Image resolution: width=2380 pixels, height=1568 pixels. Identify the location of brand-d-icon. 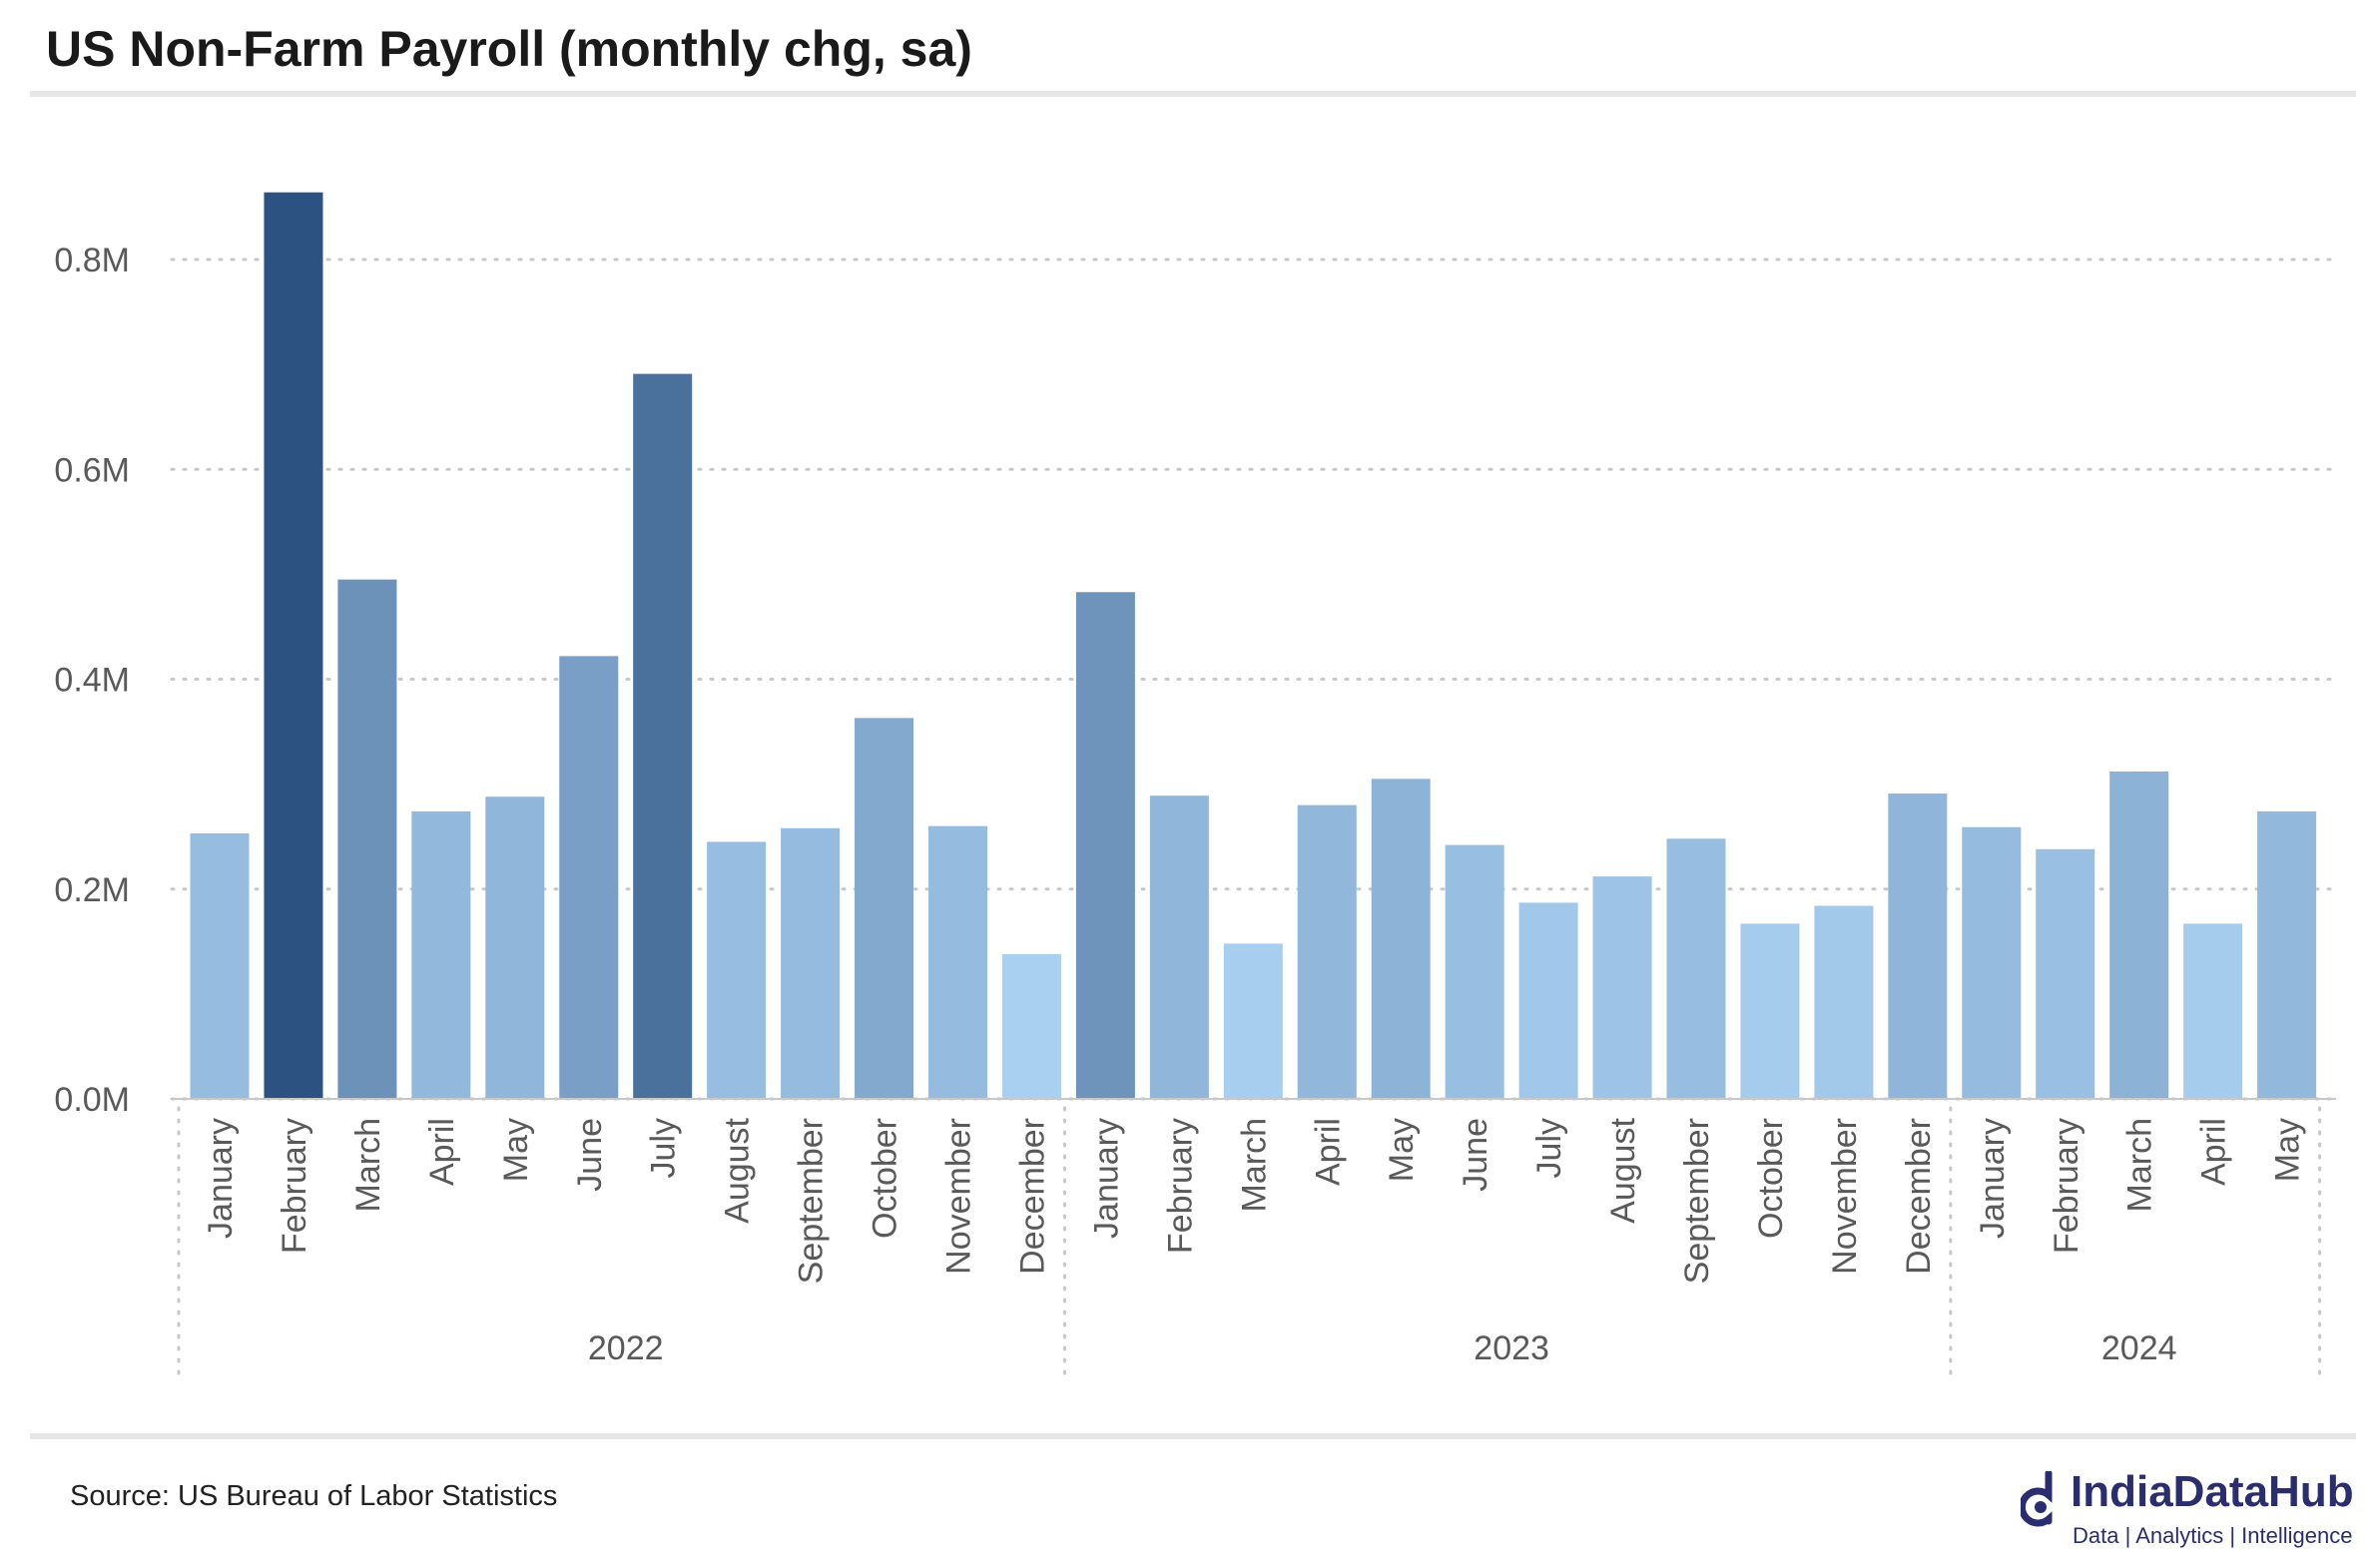
(2037, 1499).